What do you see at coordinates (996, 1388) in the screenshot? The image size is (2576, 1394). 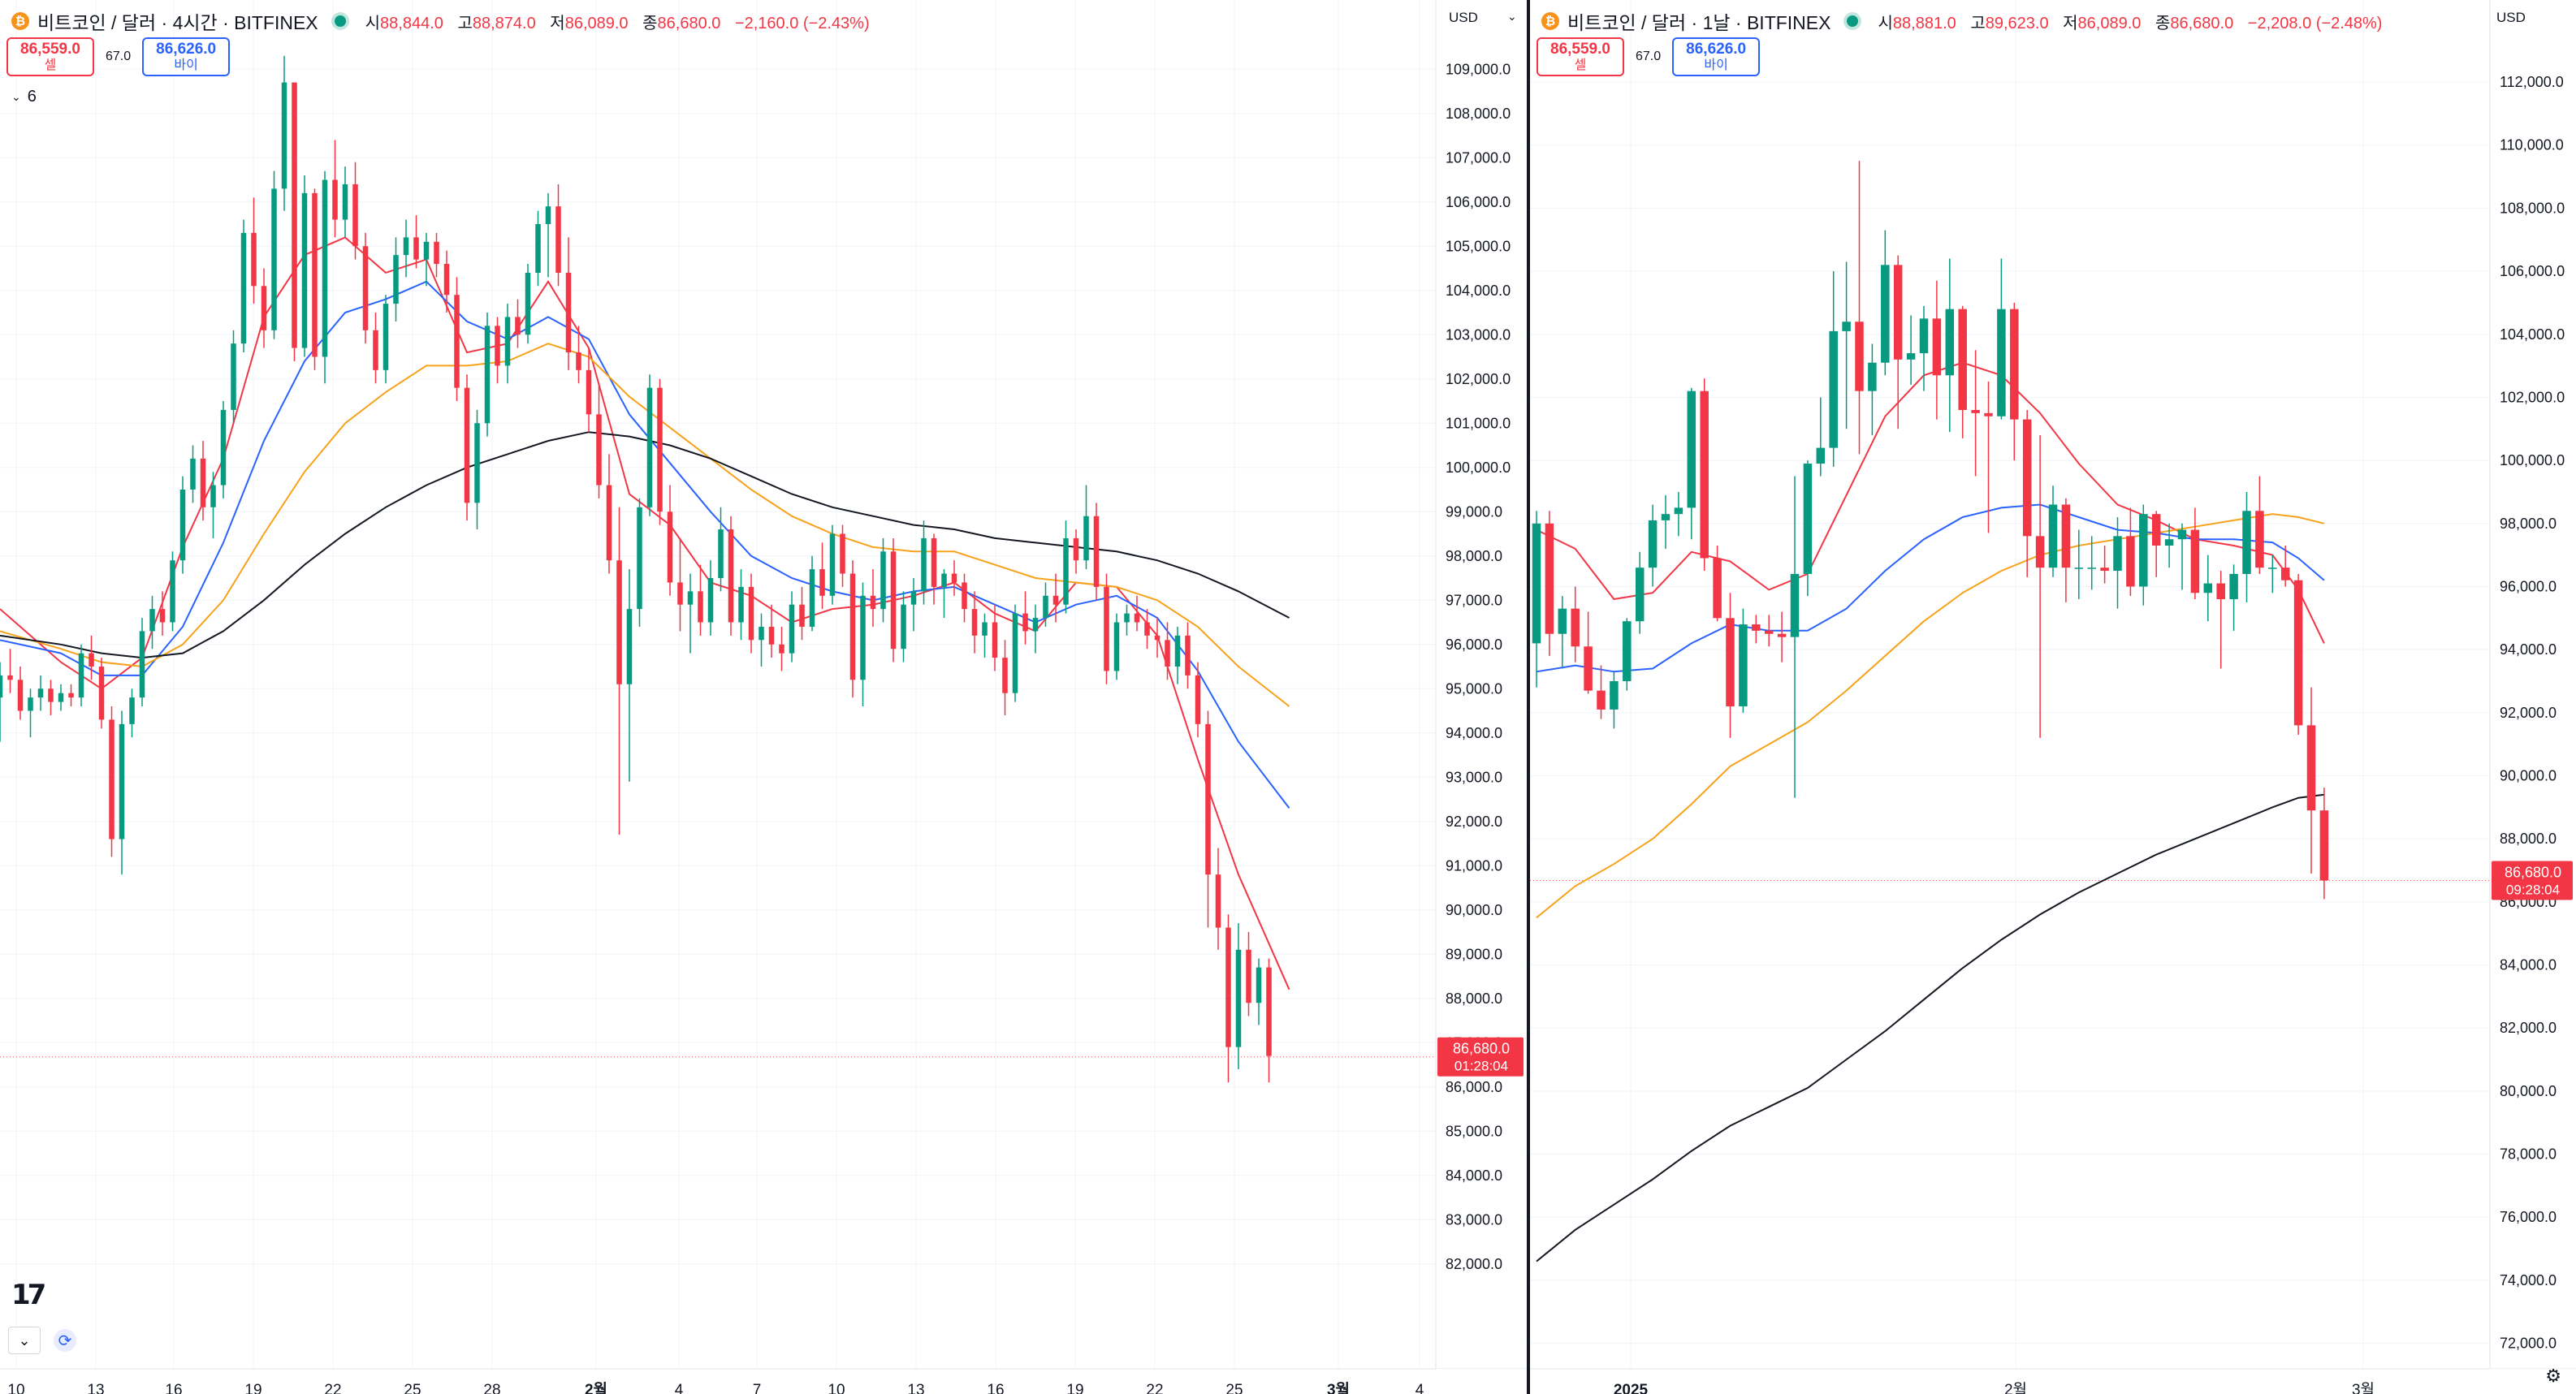 I see `x-tick-label: 16` at bounding box center [996, 1388].